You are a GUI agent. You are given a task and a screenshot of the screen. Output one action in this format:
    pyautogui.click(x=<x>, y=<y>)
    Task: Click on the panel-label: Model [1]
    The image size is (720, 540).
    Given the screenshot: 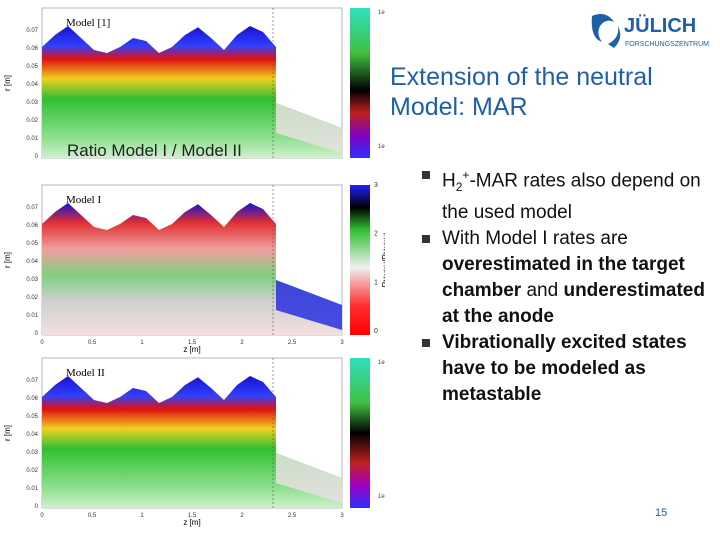 What is the action you would take?
    pyautogui.click(x=88, y=23)
    